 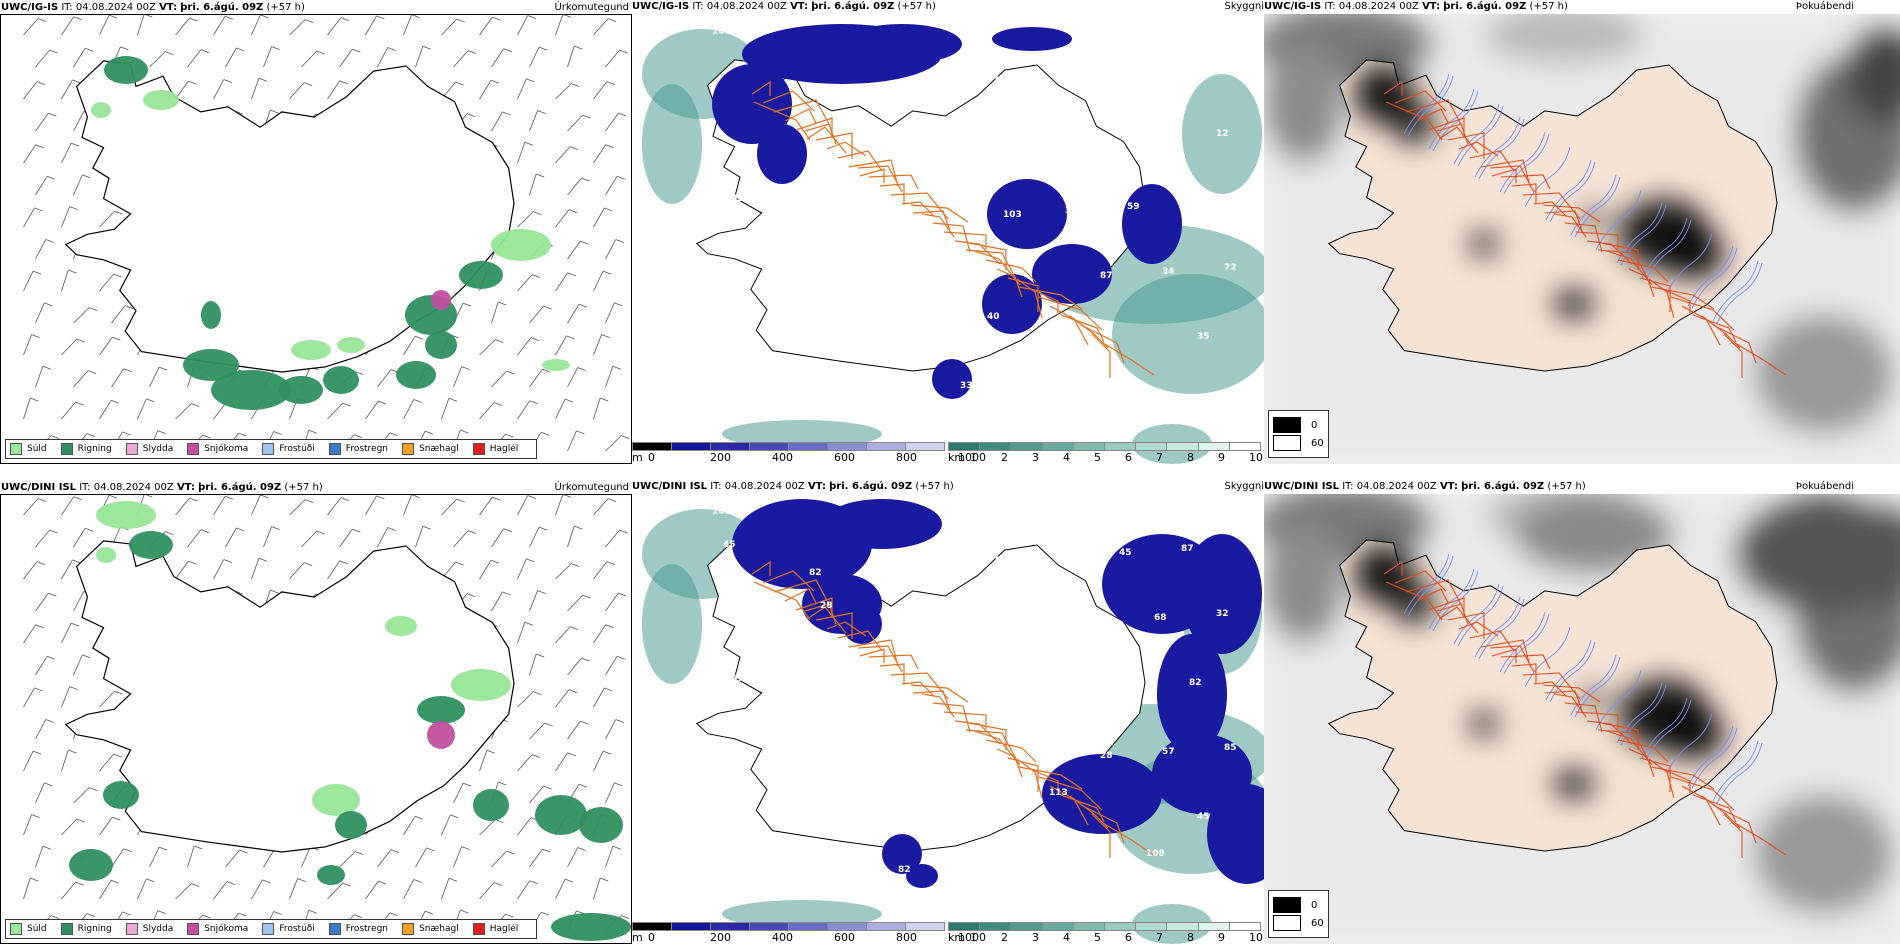 I want to click on cloud-base-value: 82, so click(x=815, y=573).